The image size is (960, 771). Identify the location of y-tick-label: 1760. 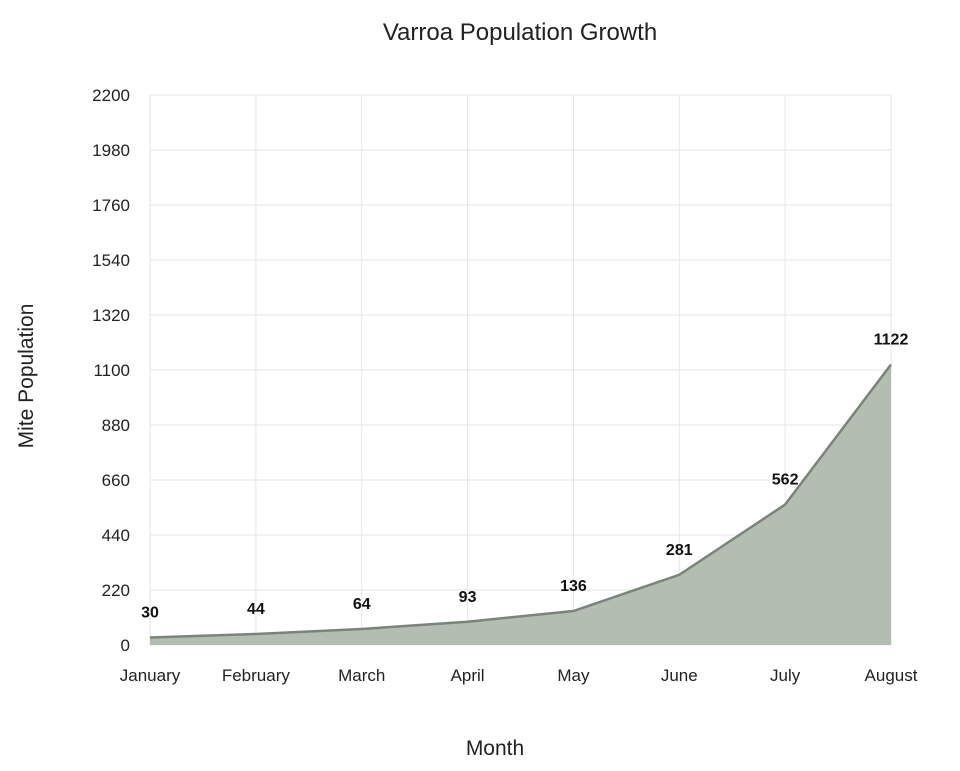
(111, 205).